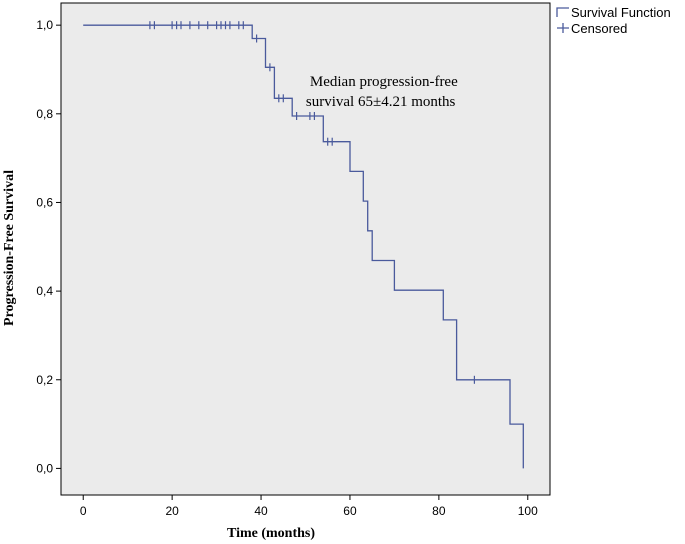 Image resolution: width=685 pixels, height=544 pixels. I want to click on censored-legend-icon, so click(563, 28).